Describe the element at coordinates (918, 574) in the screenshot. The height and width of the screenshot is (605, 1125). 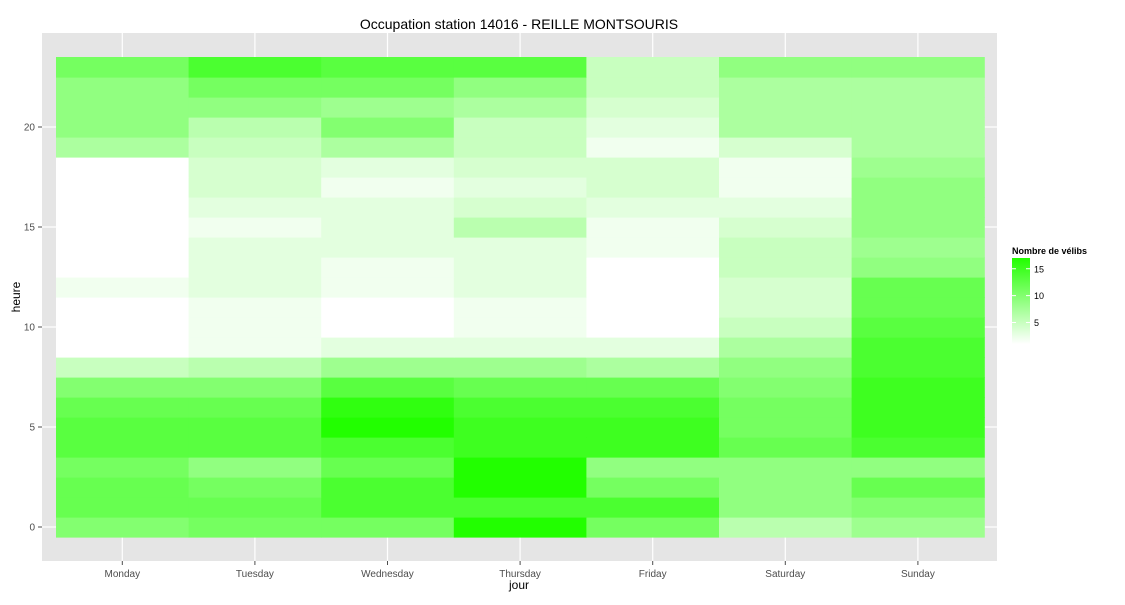
I see `x-tick-label: Sunday` at that location.